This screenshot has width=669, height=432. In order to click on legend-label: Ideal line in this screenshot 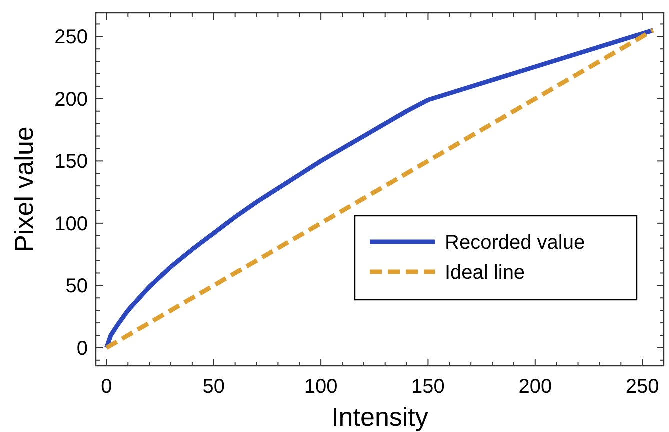, I will do `click(485, 273)`.